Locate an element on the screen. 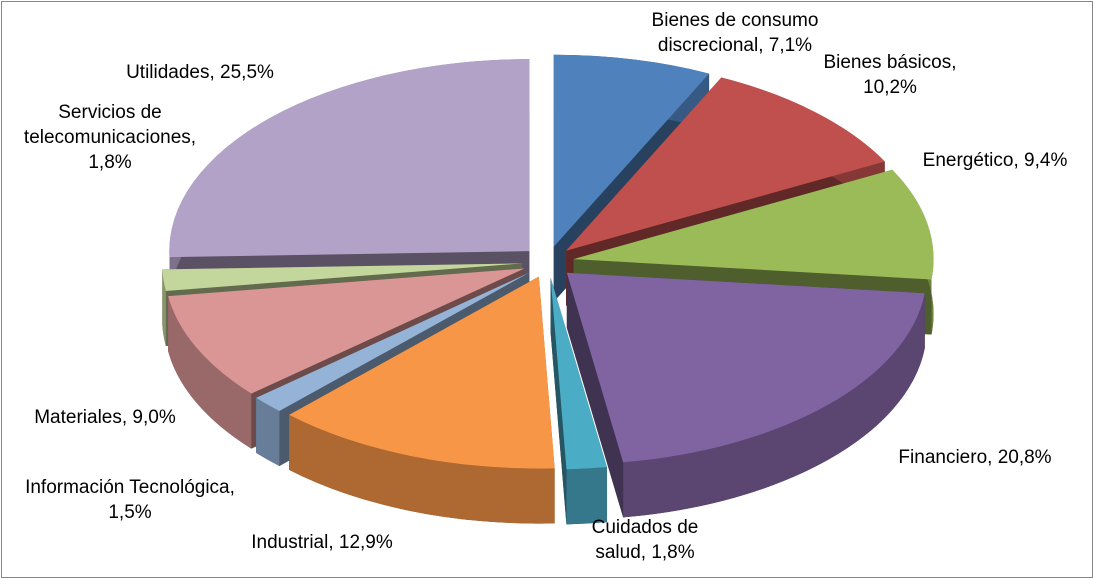 The width and height of the screenshot is (1094, 579). data-label: Servicios de telecomunicaciones, 1,8% is located at coordinates (110, 137).